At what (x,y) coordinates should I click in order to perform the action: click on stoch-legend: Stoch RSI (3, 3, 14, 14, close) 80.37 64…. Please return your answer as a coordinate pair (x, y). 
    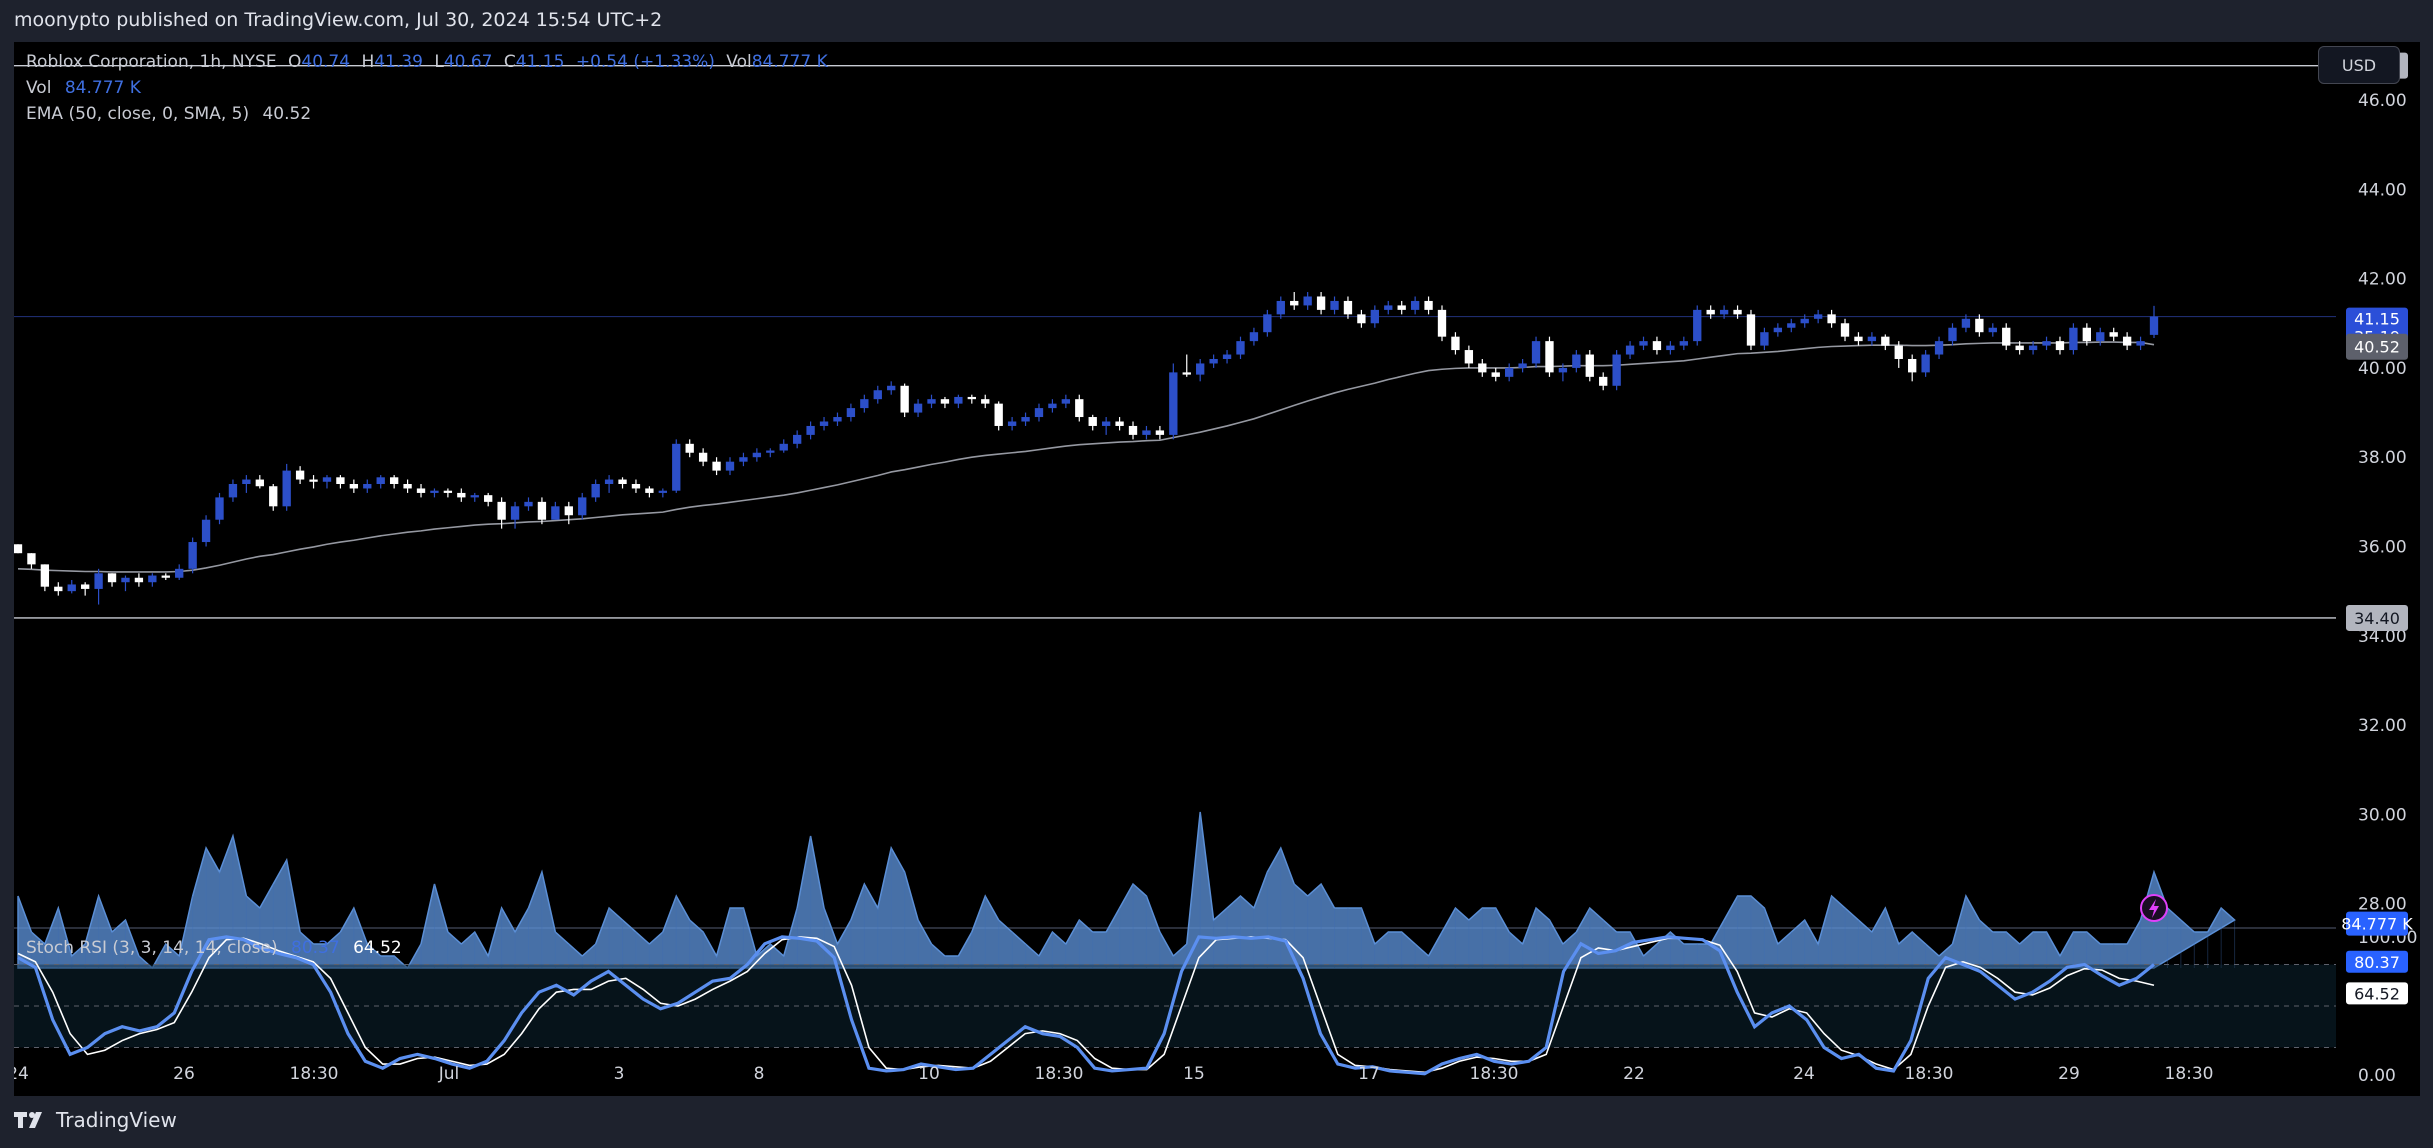
    Looking at the image, I should click on (214, 948).